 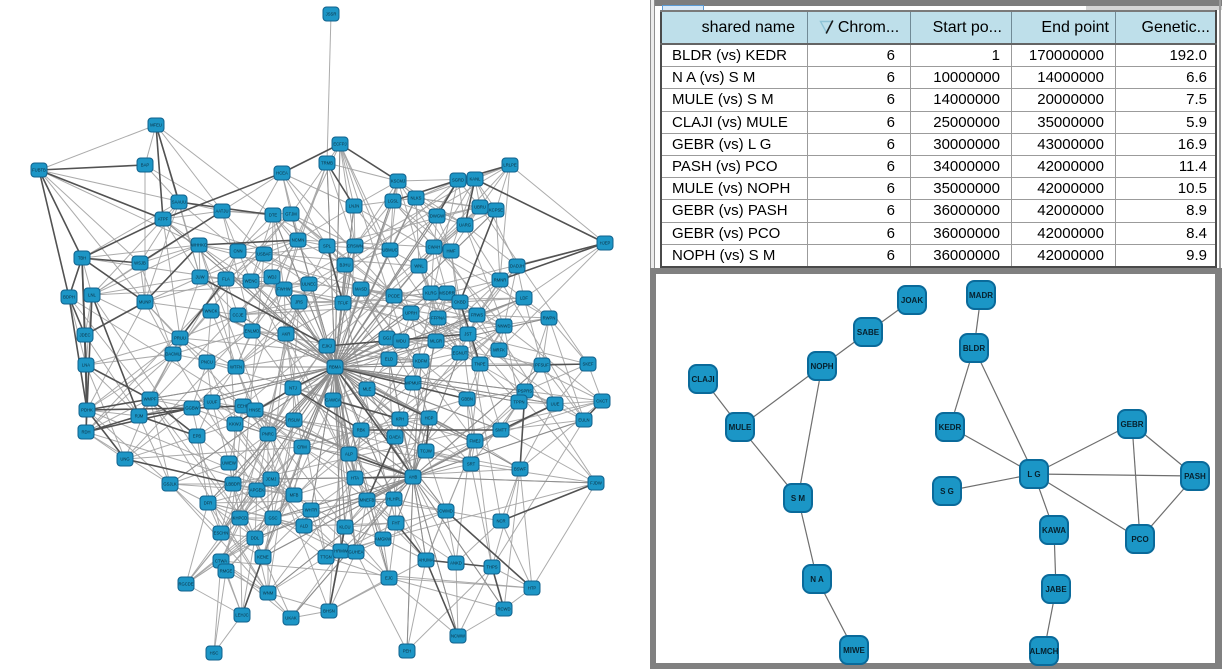 What do you see at coordinates (401, 341) in the screenshot?
I see `svg-text: WDU` at bounding box center [401, 341].